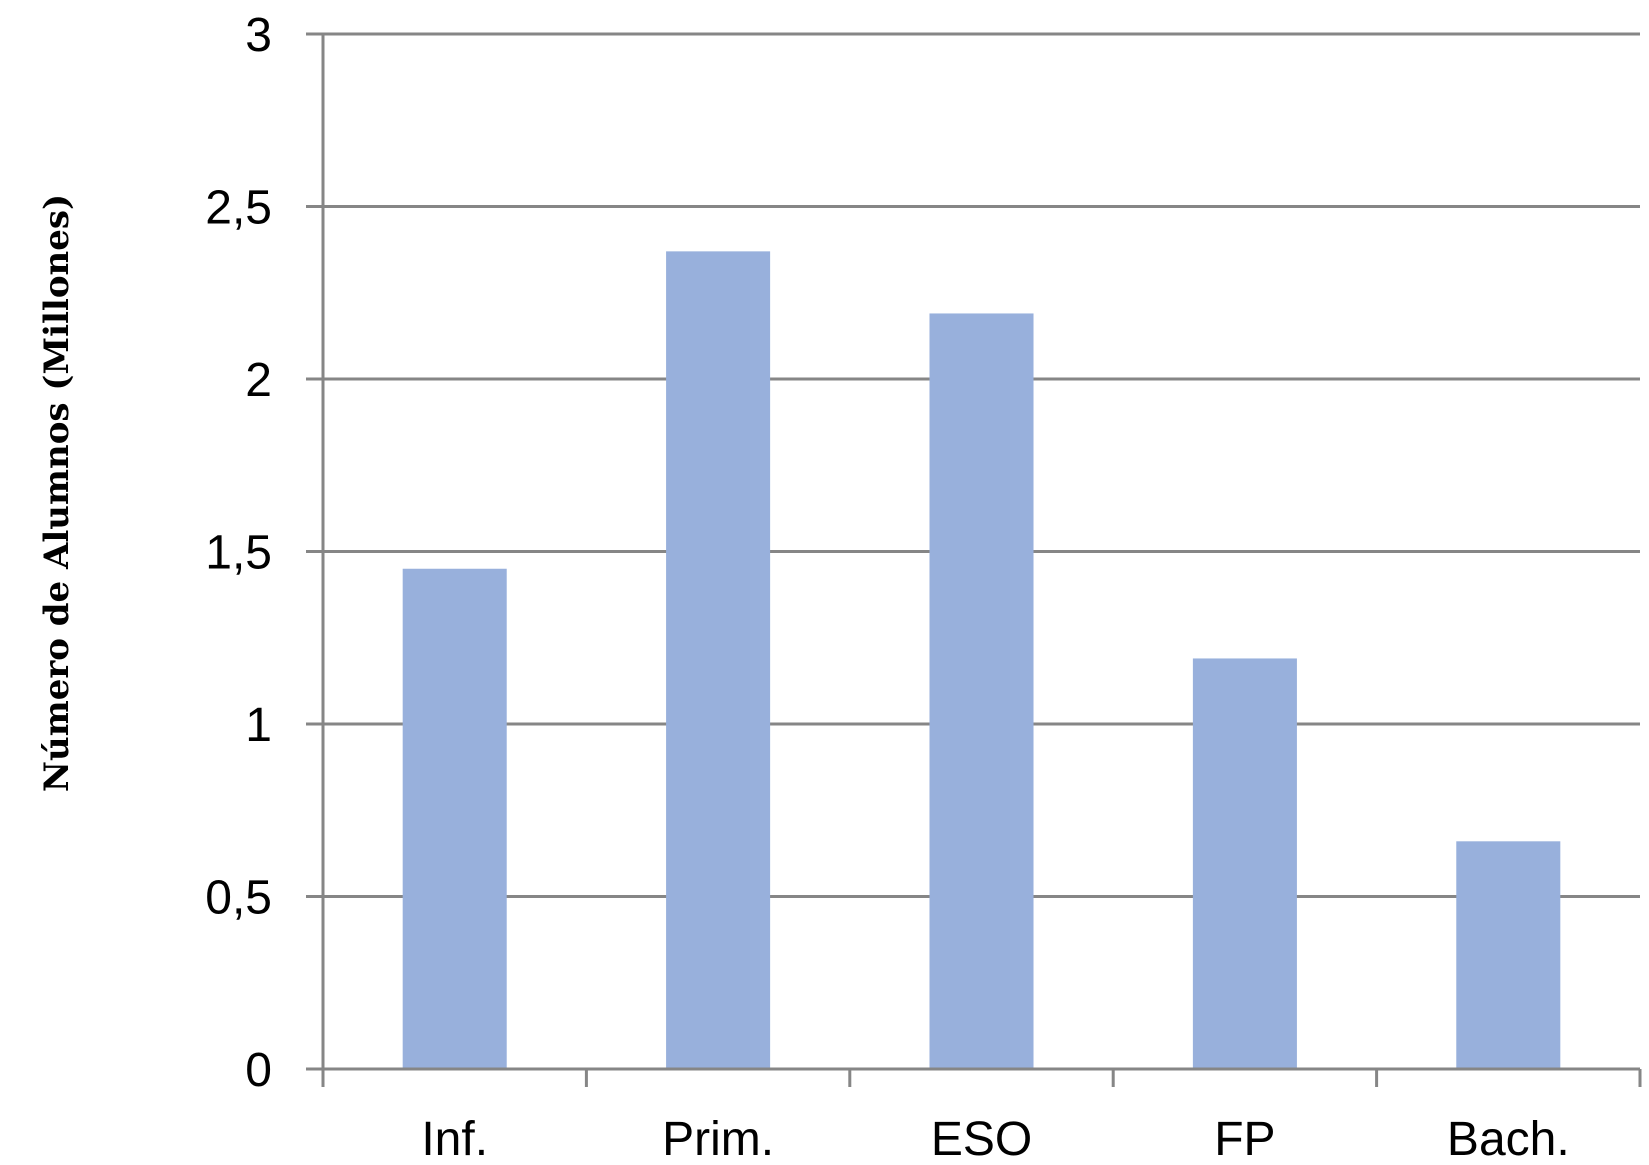 The width and height of the screenshot is (1649, 1165). Describe the element at coordinates (258, 35) in the screenshot. I see `y-tick-label: 3` at that location.